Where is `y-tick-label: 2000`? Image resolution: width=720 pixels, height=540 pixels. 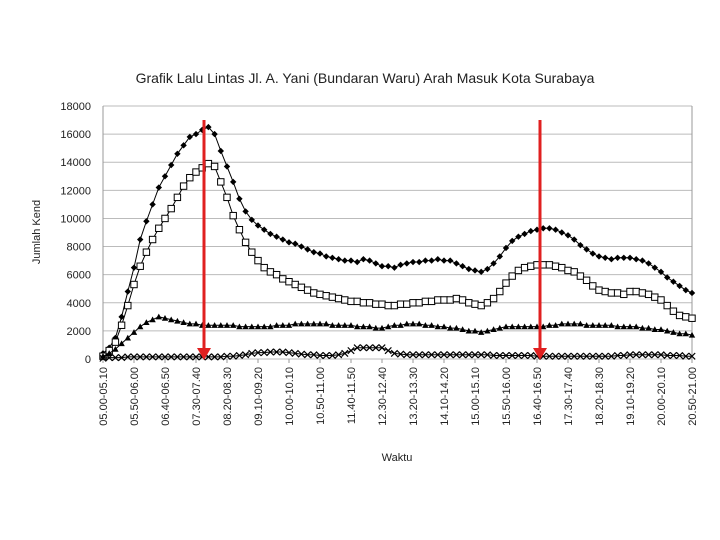 y-tick-label: 2000 is located at coordinates (79, 332).